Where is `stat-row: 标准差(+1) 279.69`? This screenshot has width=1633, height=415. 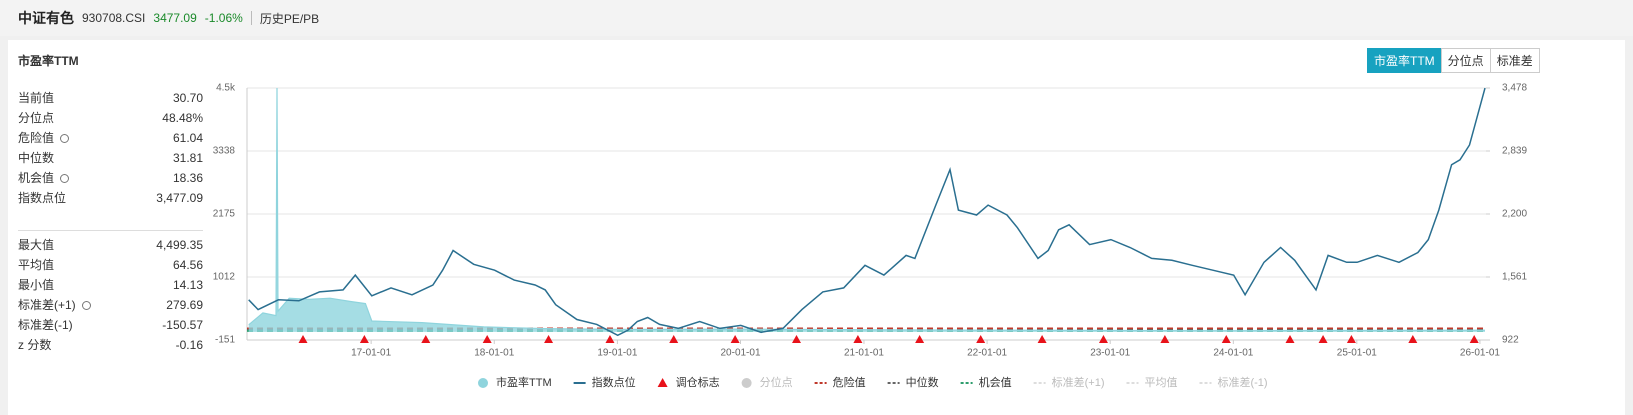 stat-row: 标准差(+1) 279.69 is located at coordinates (110, 305).